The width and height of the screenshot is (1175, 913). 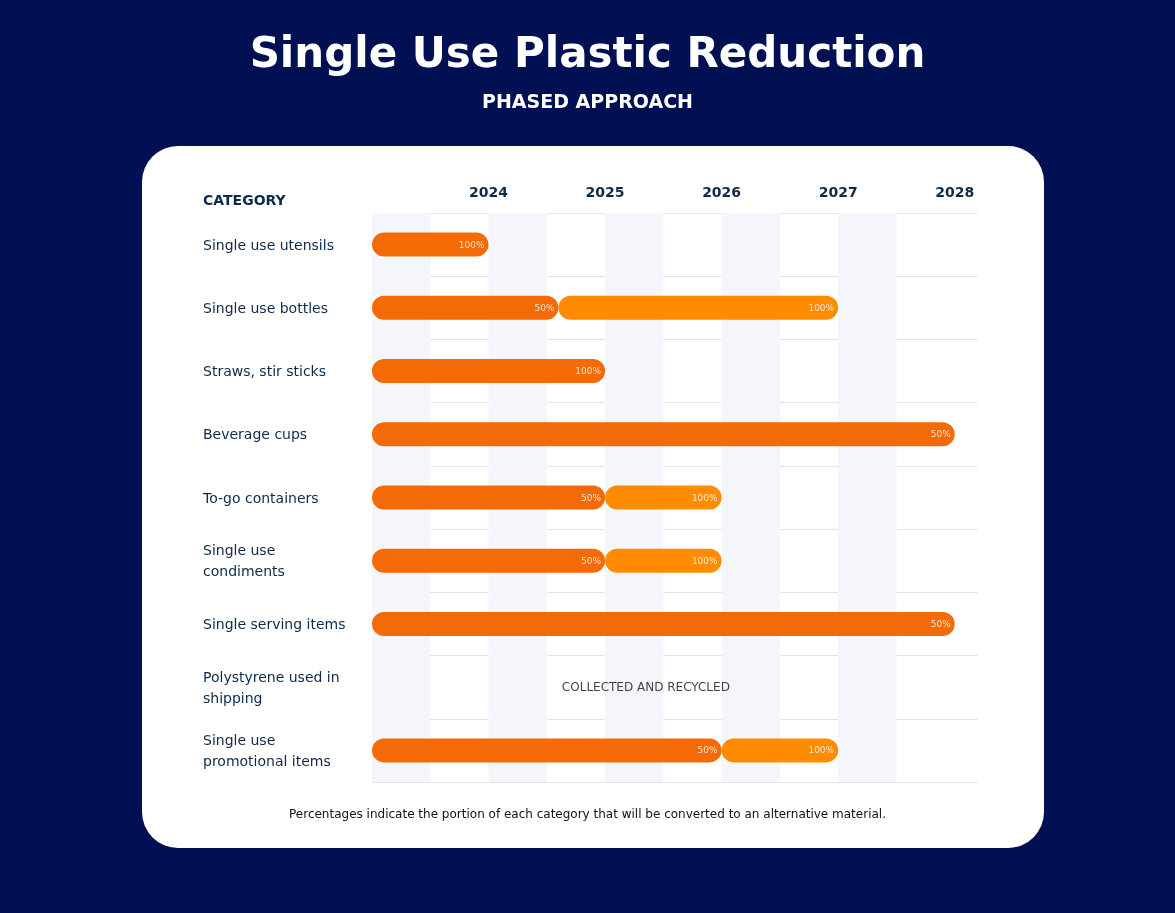 I want to click on y-tick-label: Straws, stir sticks, so click(x=265, y=371).